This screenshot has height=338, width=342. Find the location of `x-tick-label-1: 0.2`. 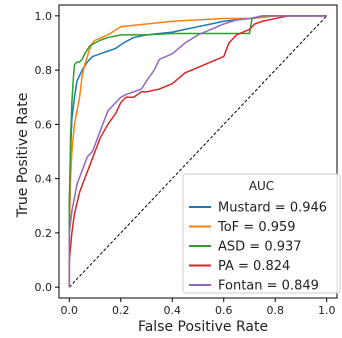

x-tick-label-1: 0.2 is located at coordinates (121, 310).